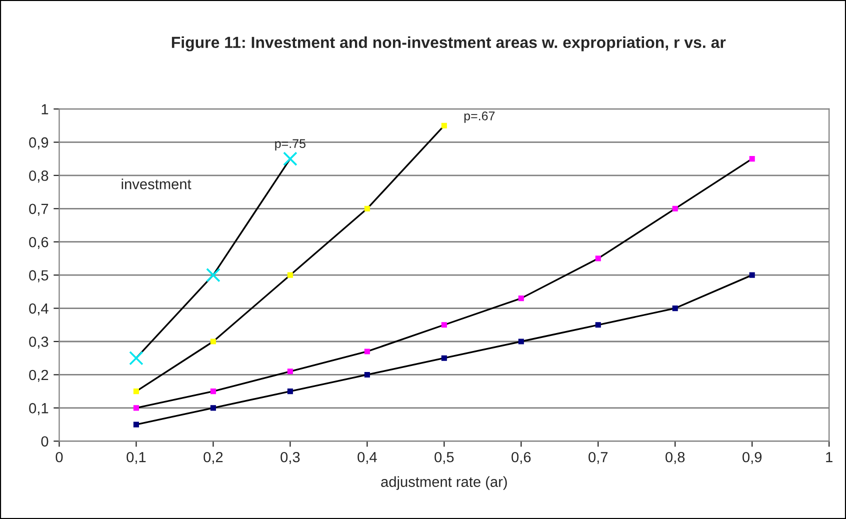 The height and width of the screenshot is (519, 846). What do you see at coordinates (38, 342) in the screenshot?
I see `y-tick-label: 0,3` at bounding box center [38, 342].